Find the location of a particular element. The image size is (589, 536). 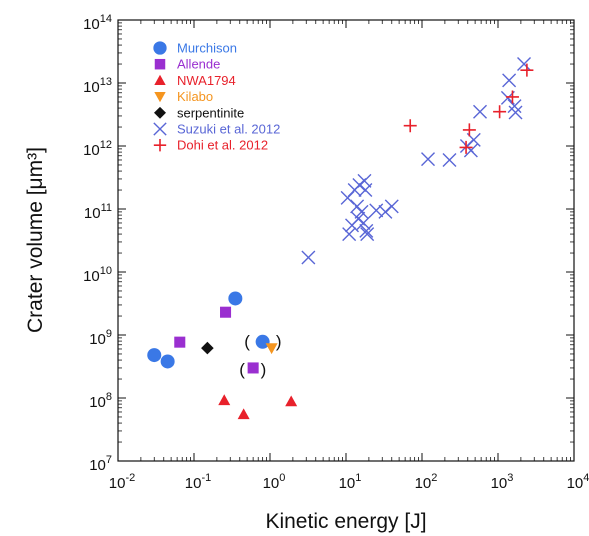

legend-marker-nwa1794 is located at coordinates (160, 79).